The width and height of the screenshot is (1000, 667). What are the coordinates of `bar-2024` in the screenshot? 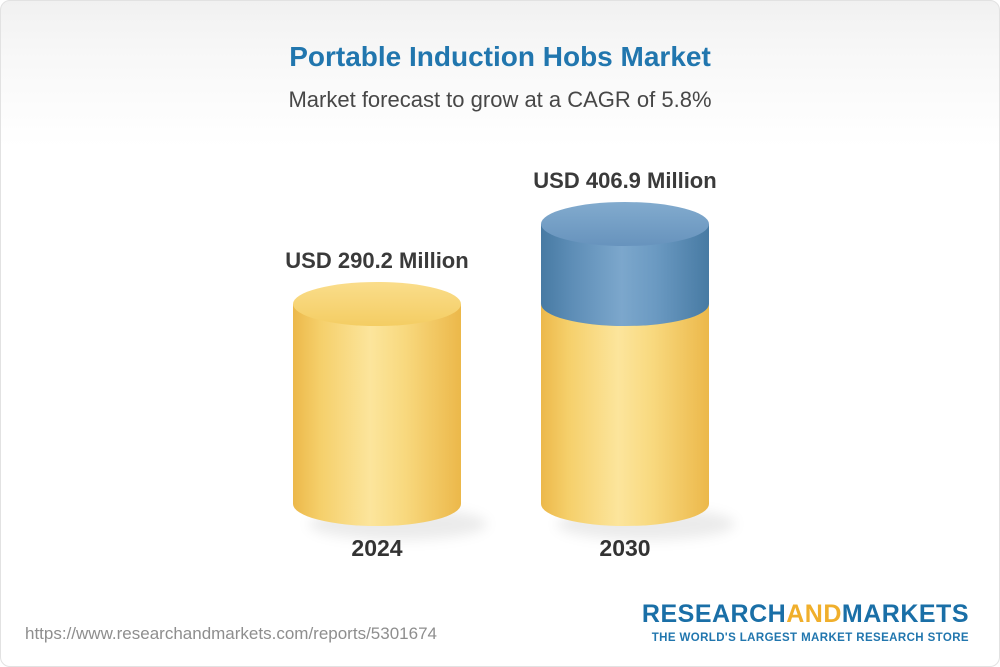 It's located at (377, 404).